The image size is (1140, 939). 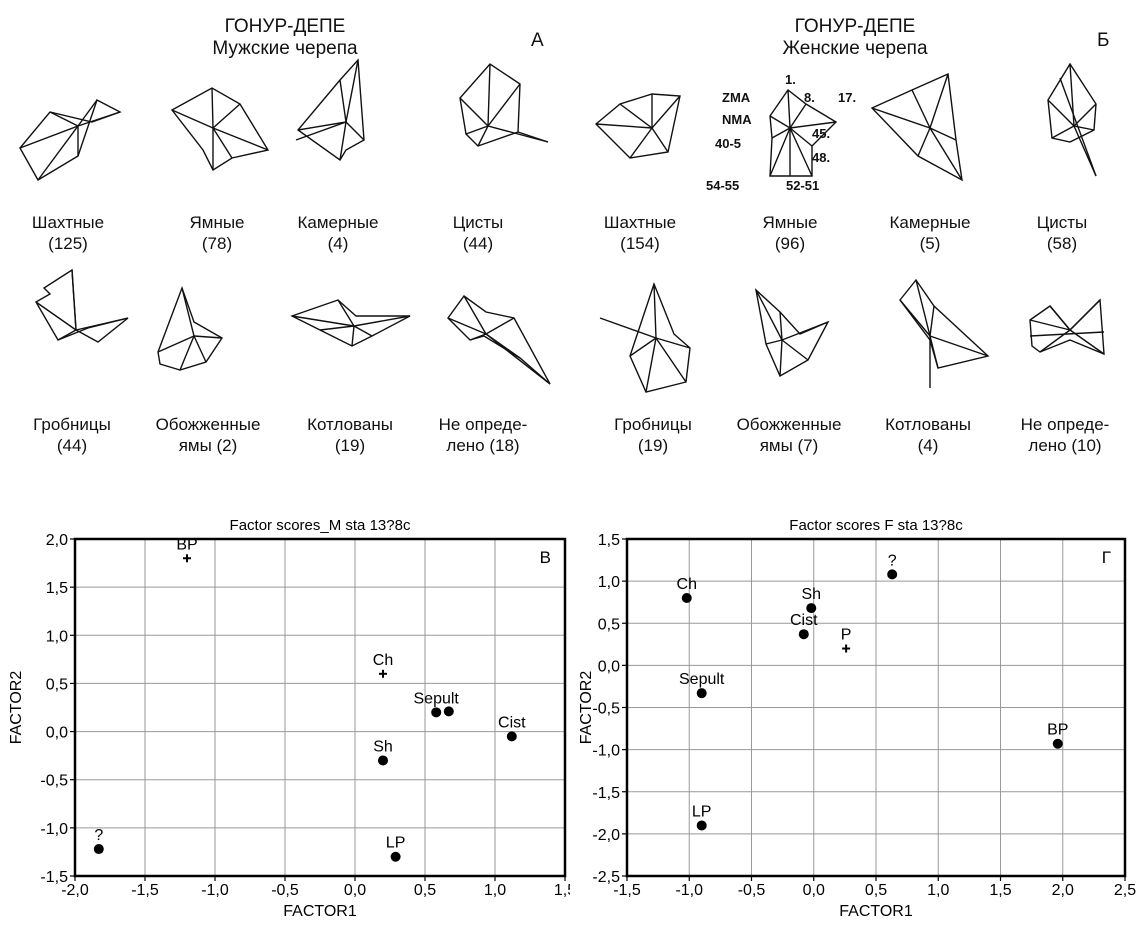 I want to click on data-point-label: LP, so click(x=396, y=843).